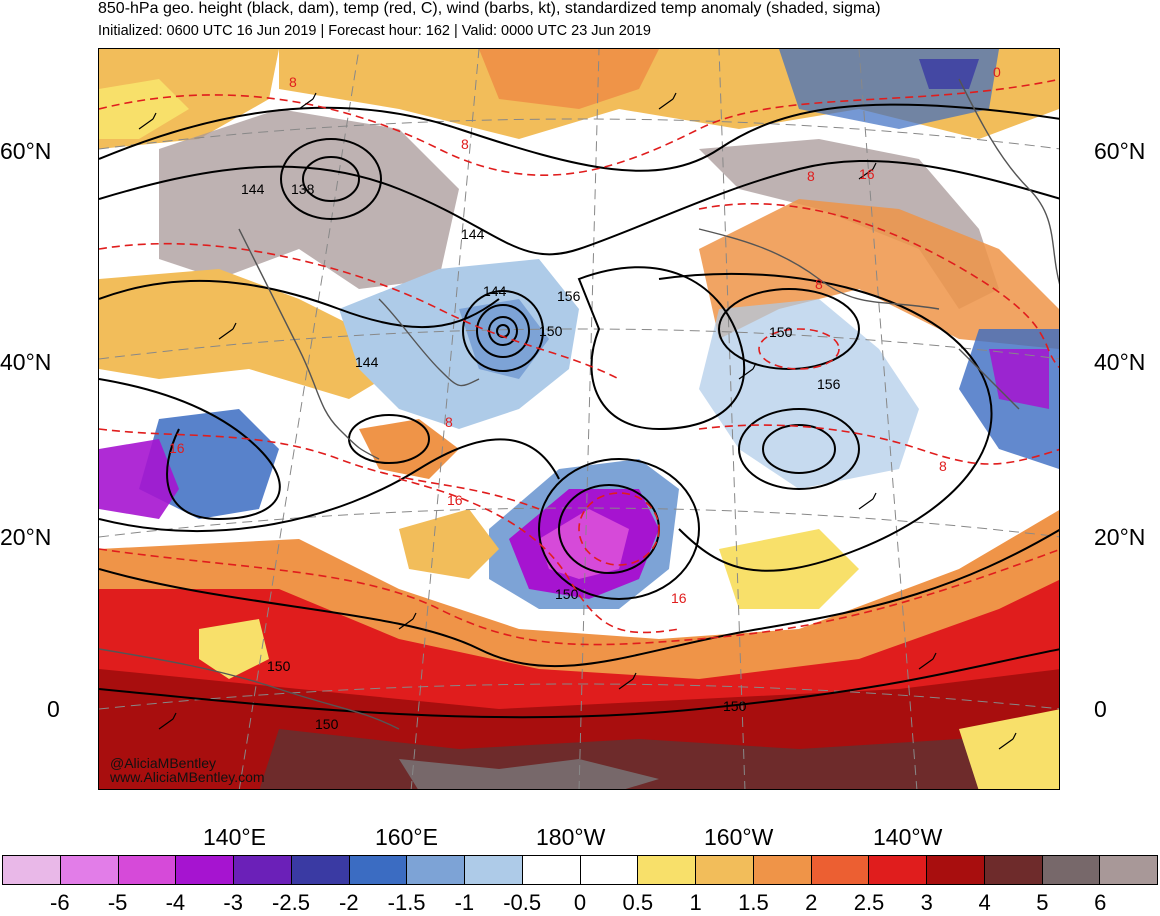 This screenshot has width=1160, height=916. What do you see at coordinates (869, 902) in the screenshot?
I see `colorbar-tick-label: 2.5` at bounding box center [869, 902].